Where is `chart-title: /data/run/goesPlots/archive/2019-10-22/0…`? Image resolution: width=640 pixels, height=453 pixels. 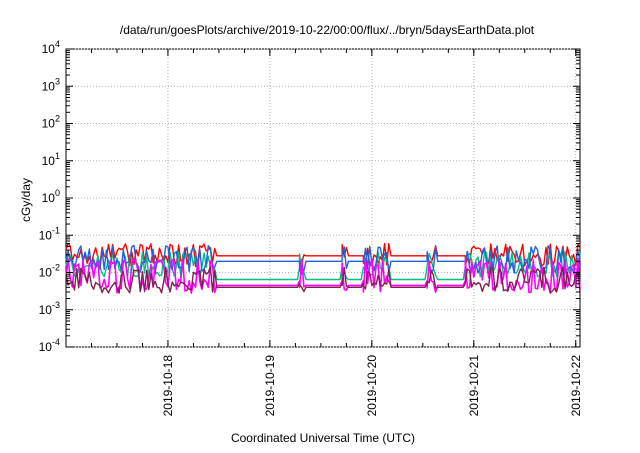
chart-title: /data/run/goesPlots/archive/2019-10-22/0… is located at coordinates (327, 30).